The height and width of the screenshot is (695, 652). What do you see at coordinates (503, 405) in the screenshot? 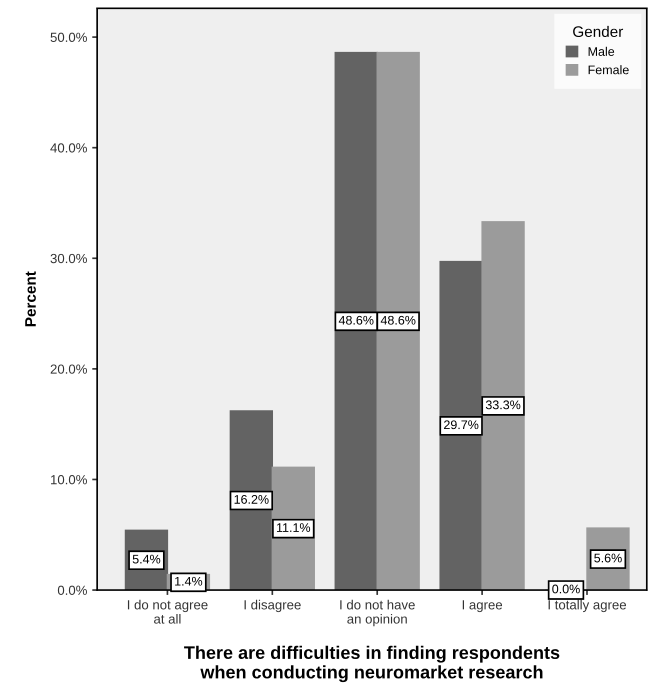
I see `data-label: 33.3%` at bounding box center [503, 405].